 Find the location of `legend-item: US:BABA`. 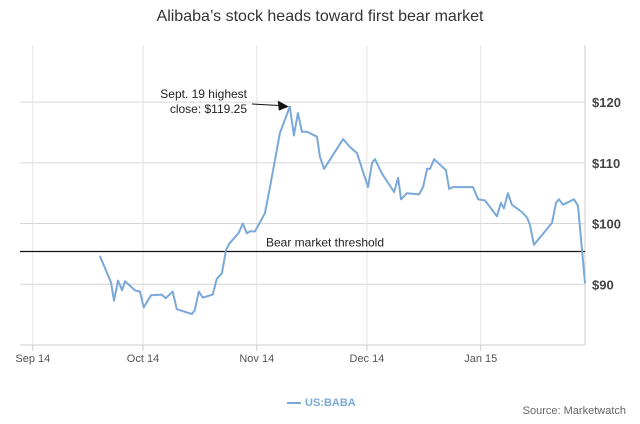

legend-item: US:BABA is located at coordinates (321, 403).